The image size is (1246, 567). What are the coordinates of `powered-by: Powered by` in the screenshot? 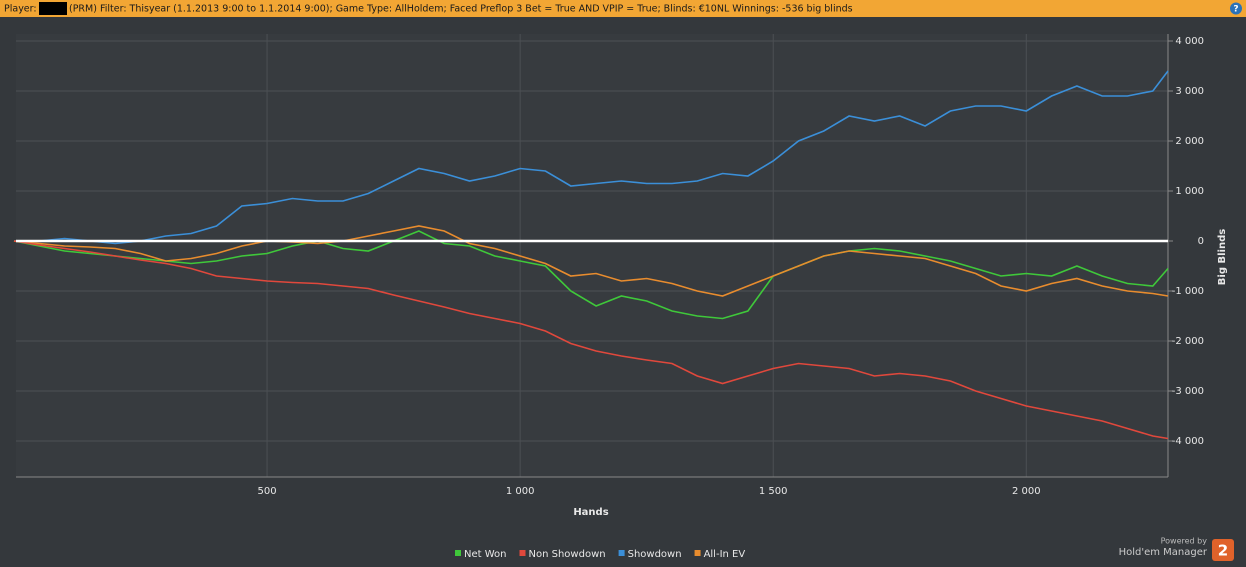 It's located at (1184, 541).